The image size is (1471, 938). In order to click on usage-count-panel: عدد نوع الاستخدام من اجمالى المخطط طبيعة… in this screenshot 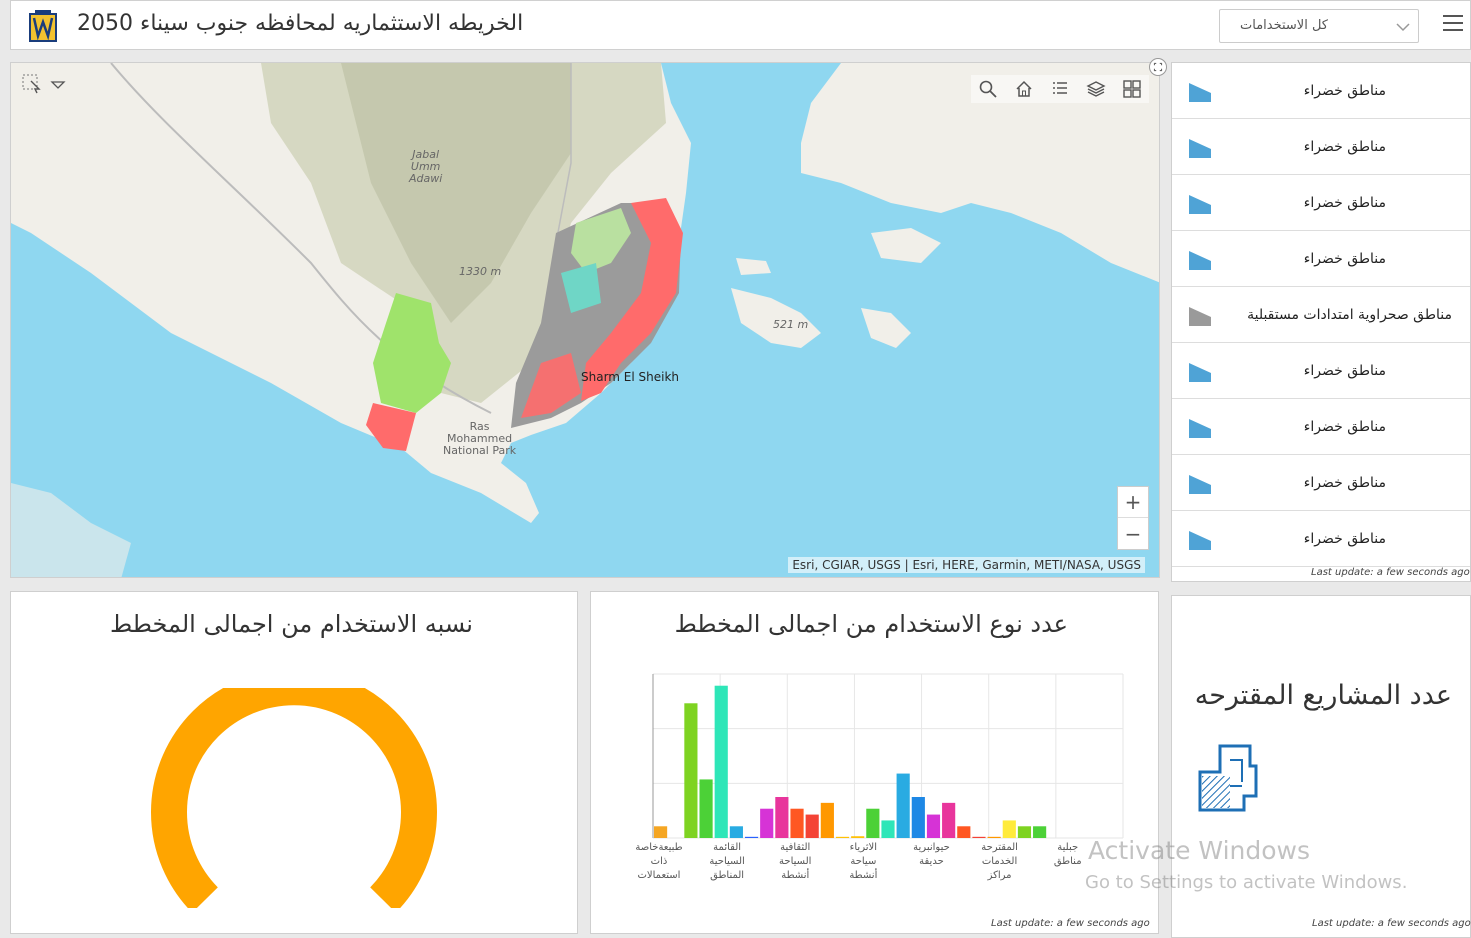, I will do `click(874, 762)`.